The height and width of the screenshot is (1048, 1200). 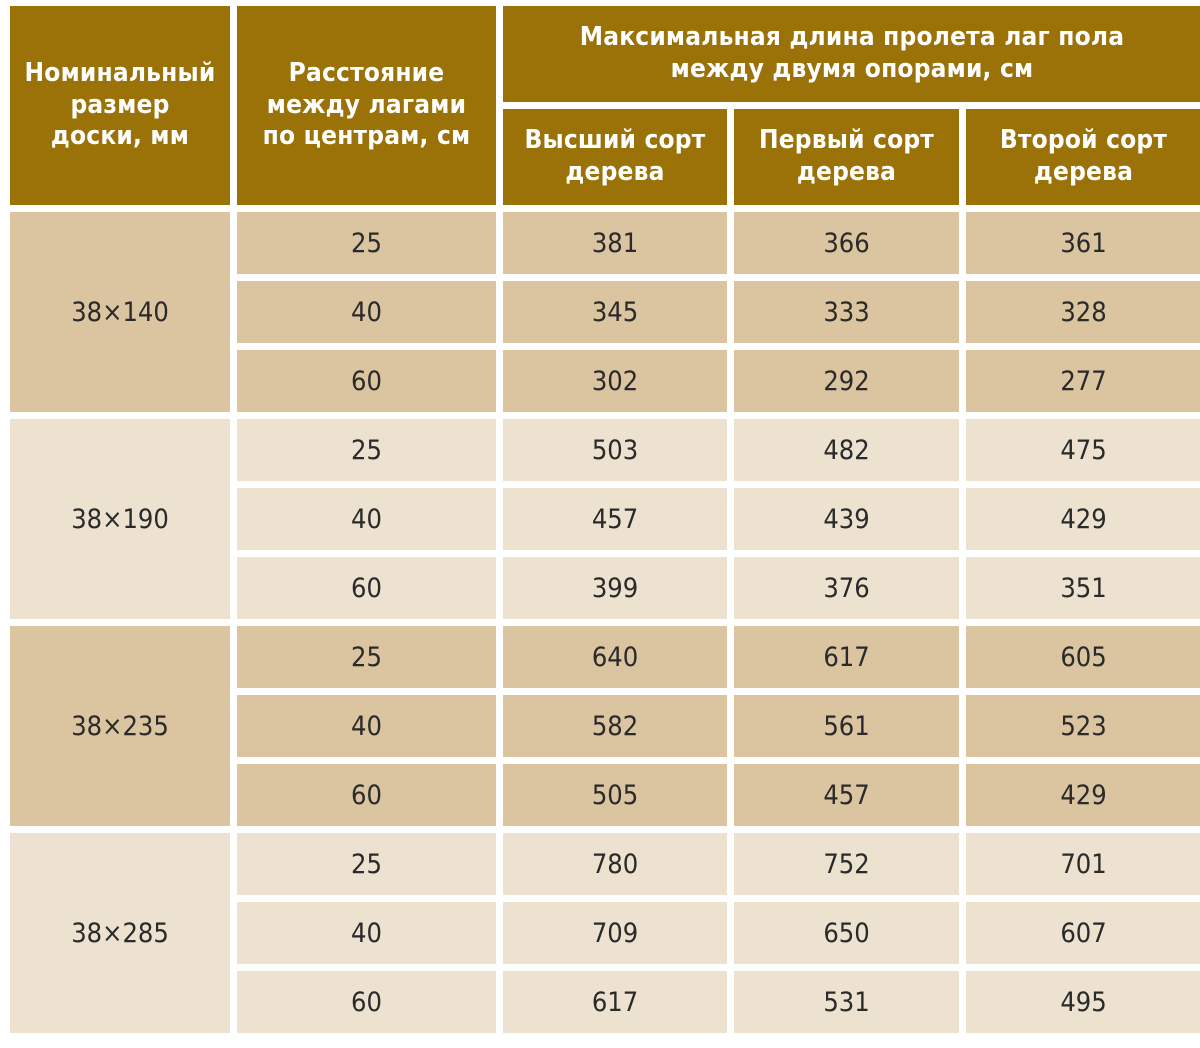 I want to click on span-second-grade-cell: 605, so click(x=1083, y=657).